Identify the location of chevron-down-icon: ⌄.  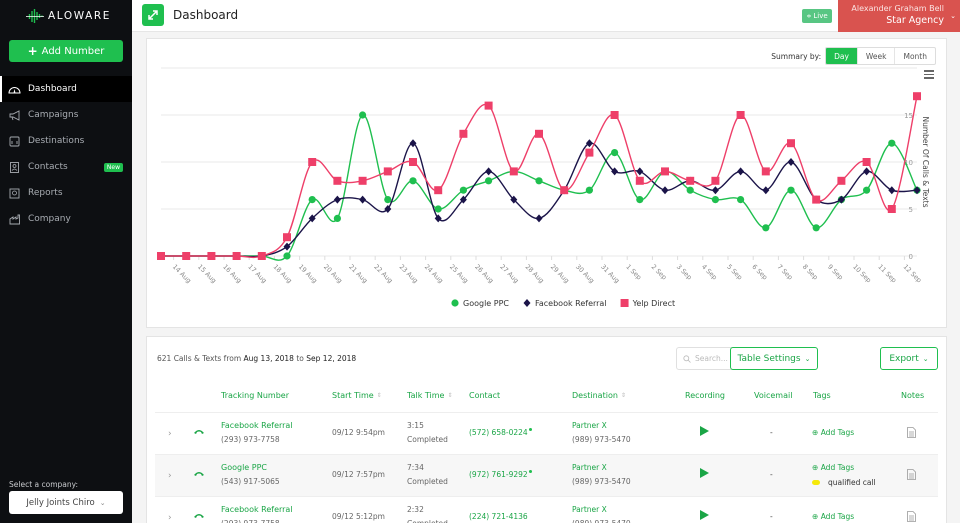
(102, 502).